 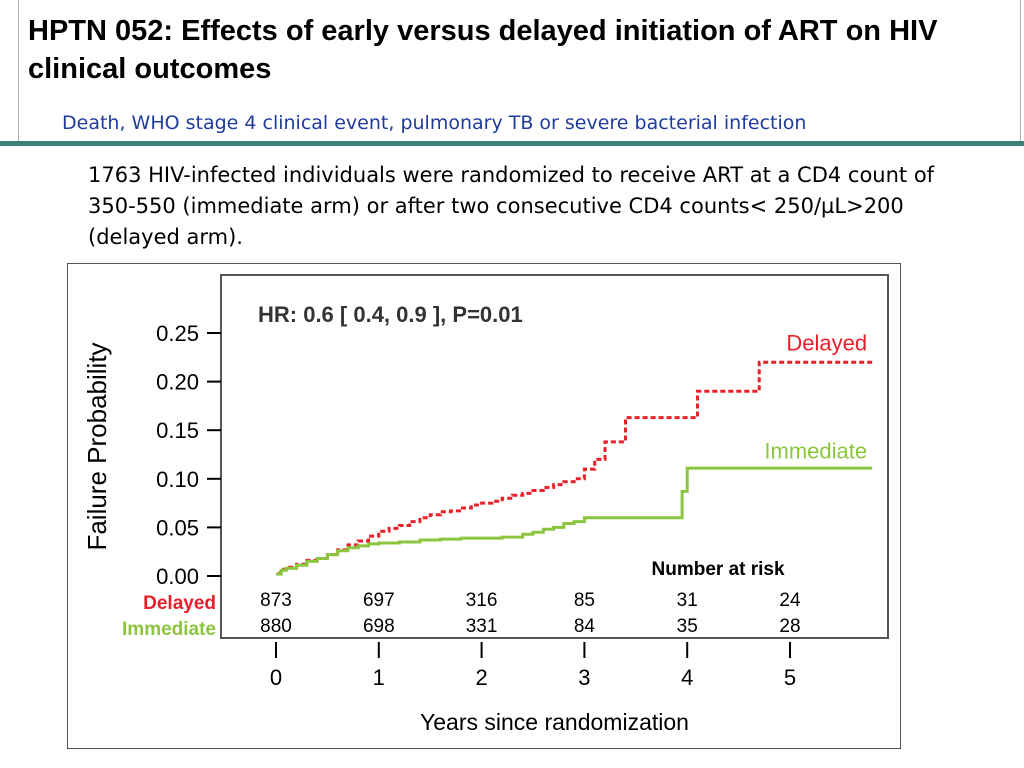 What do you see at coordinates (177, 479) in the screenshot?
I see `y-tick-label: 0.10` at bounding box center [177, 479].